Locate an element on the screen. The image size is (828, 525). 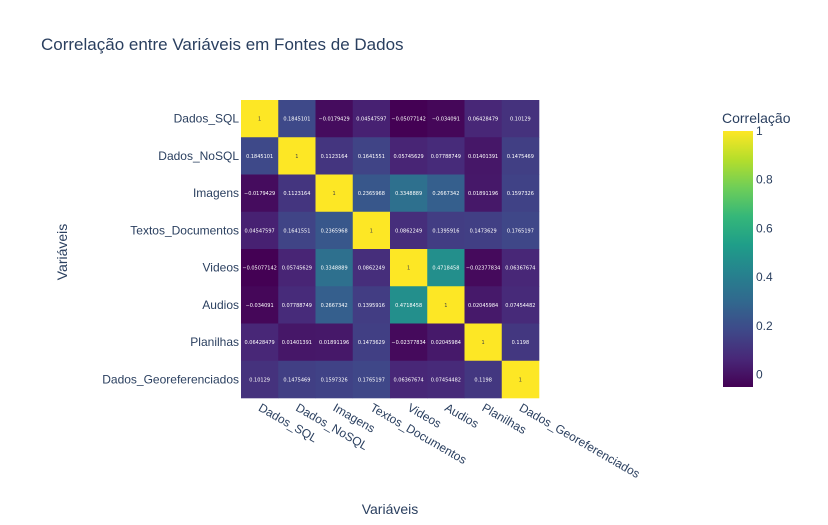
heatmap-cell-label: 0.0862249 is located at coordinates (371, 269).